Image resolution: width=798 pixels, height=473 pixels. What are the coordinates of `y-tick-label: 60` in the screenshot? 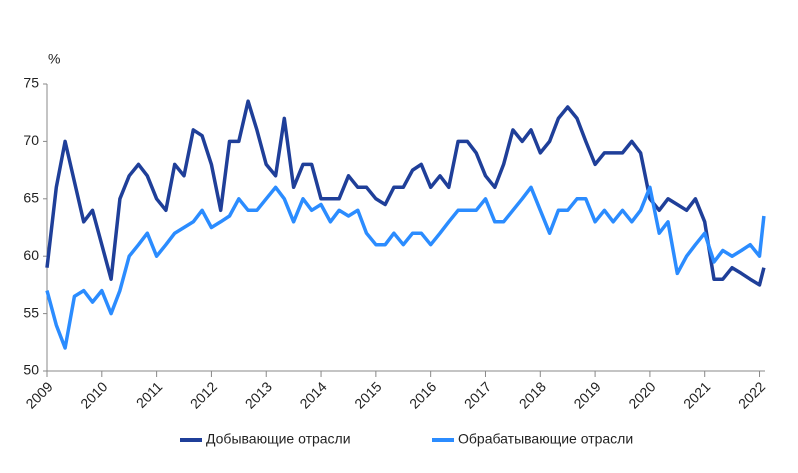 It's located at (31, 255).